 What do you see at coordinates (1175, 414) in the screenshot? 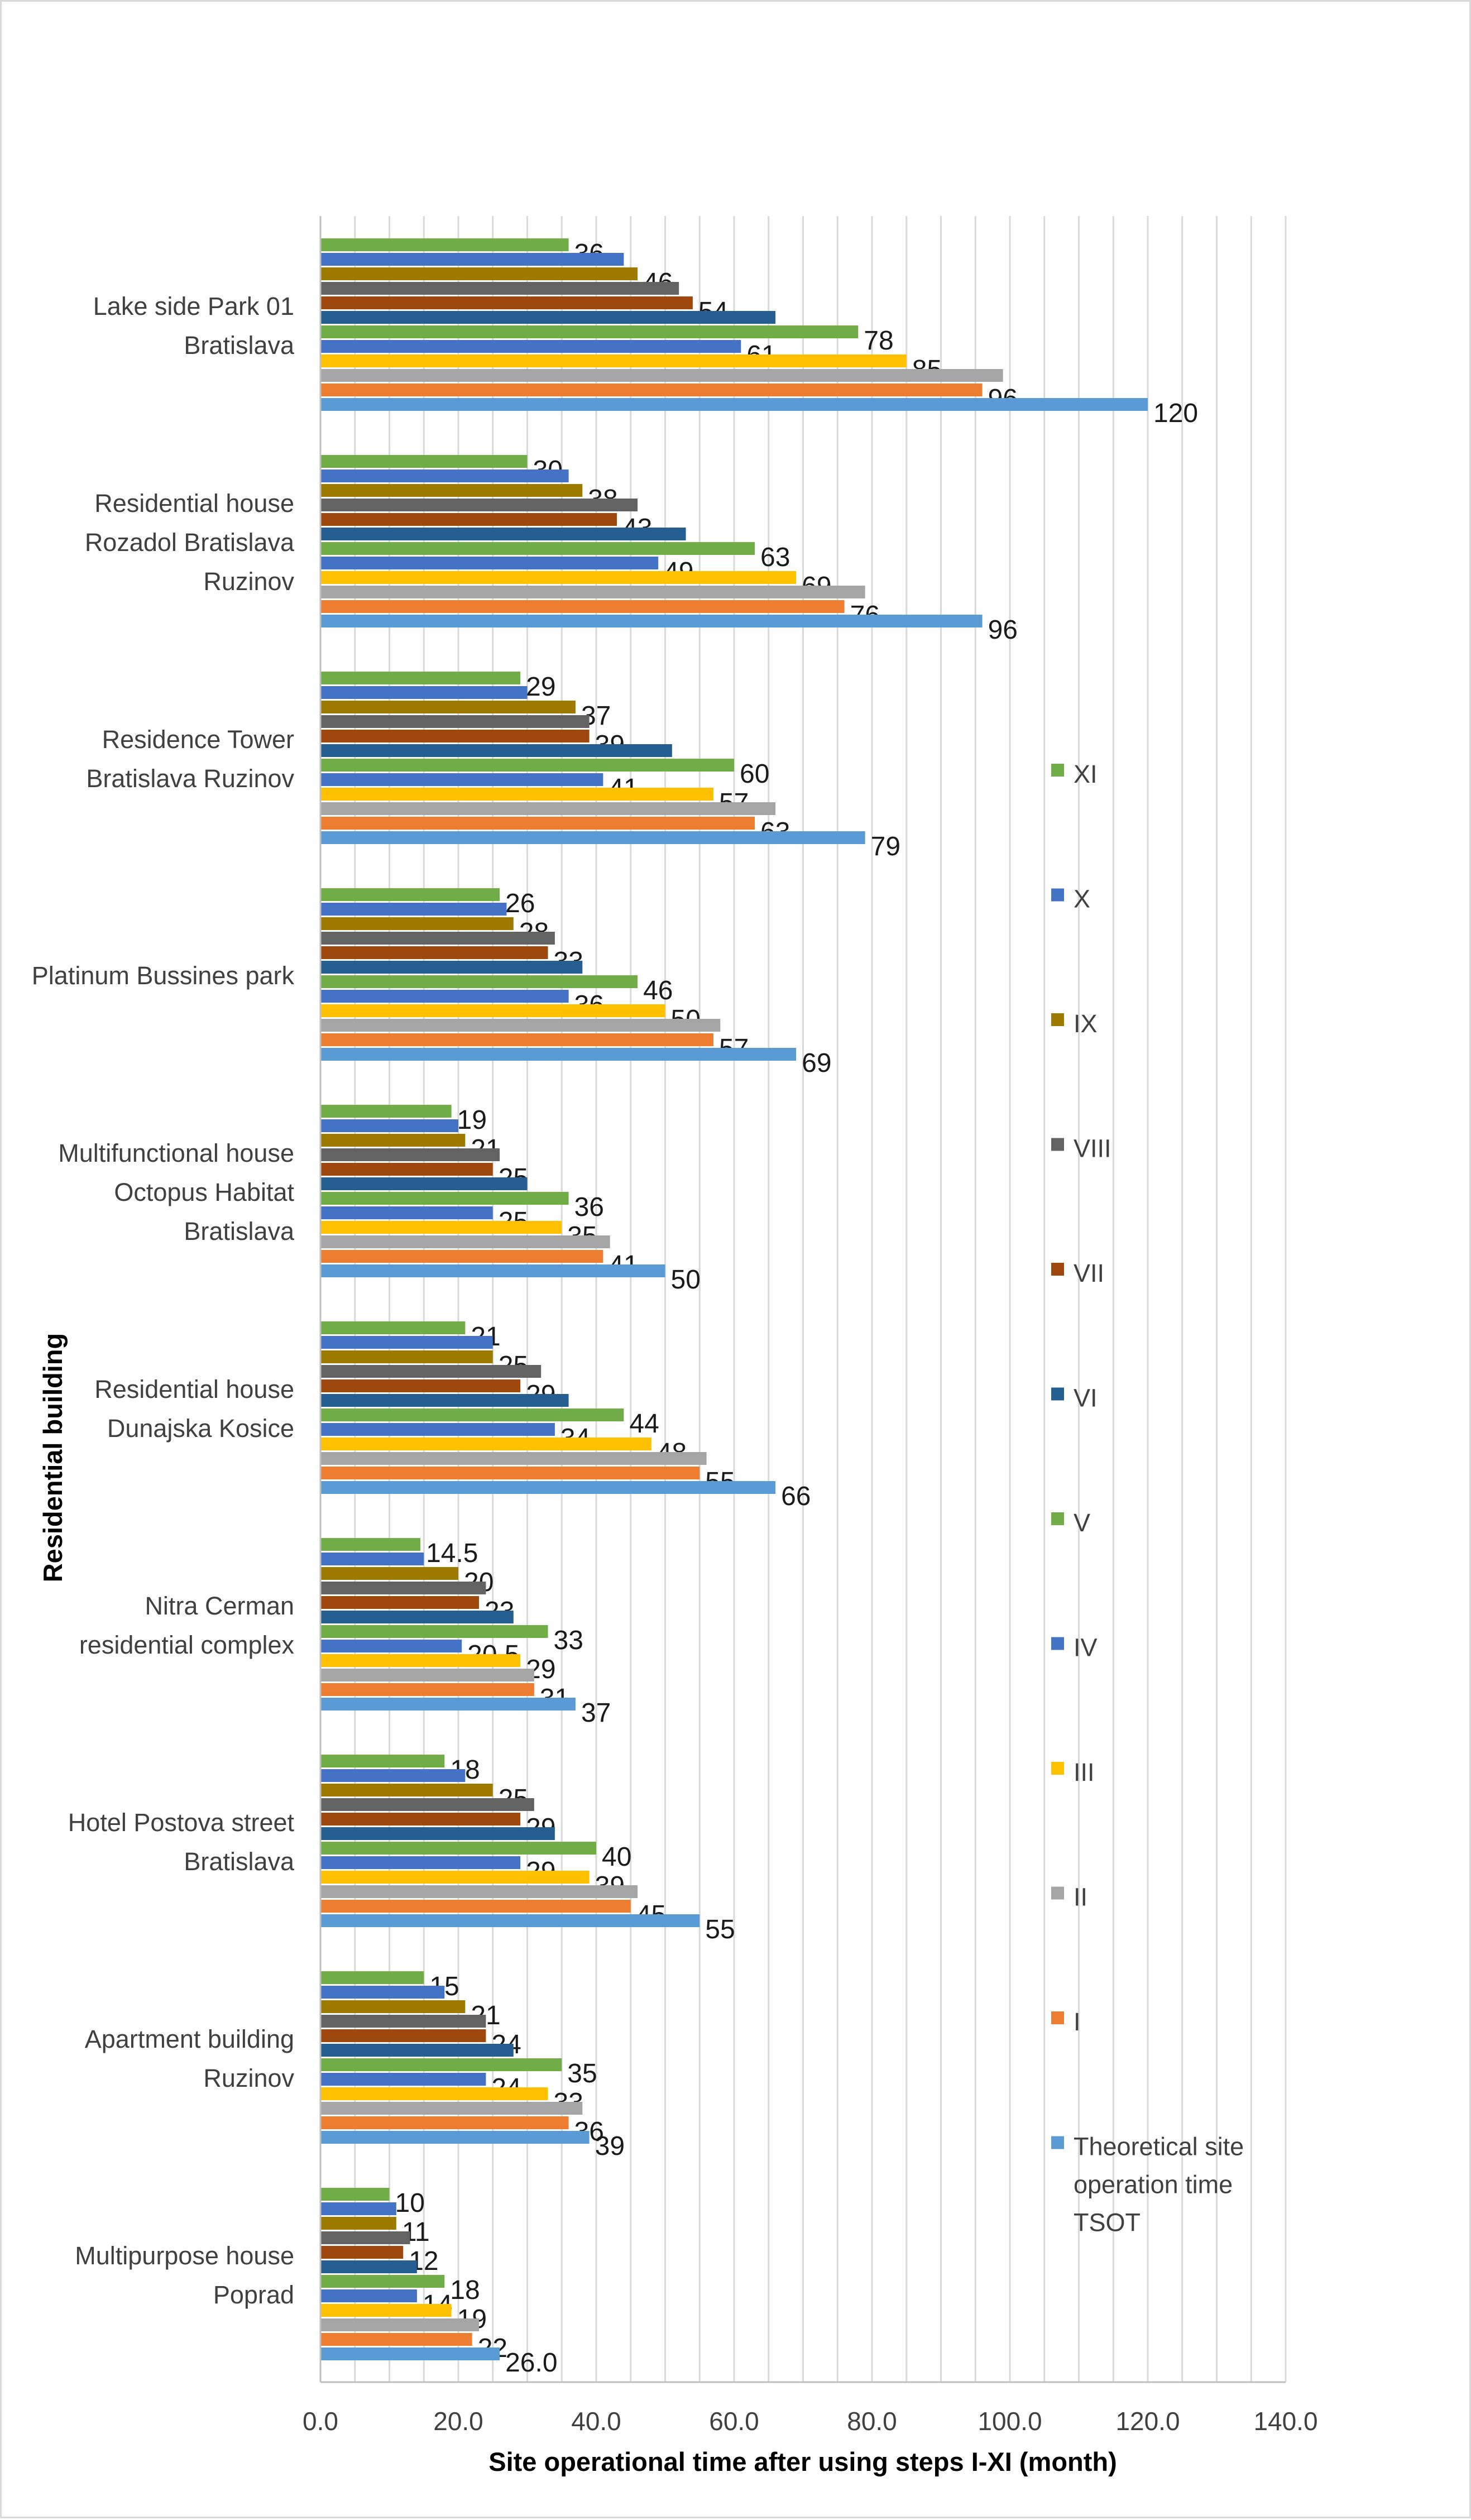
I see `data-label: 120` at bounding box center [1175, 414].